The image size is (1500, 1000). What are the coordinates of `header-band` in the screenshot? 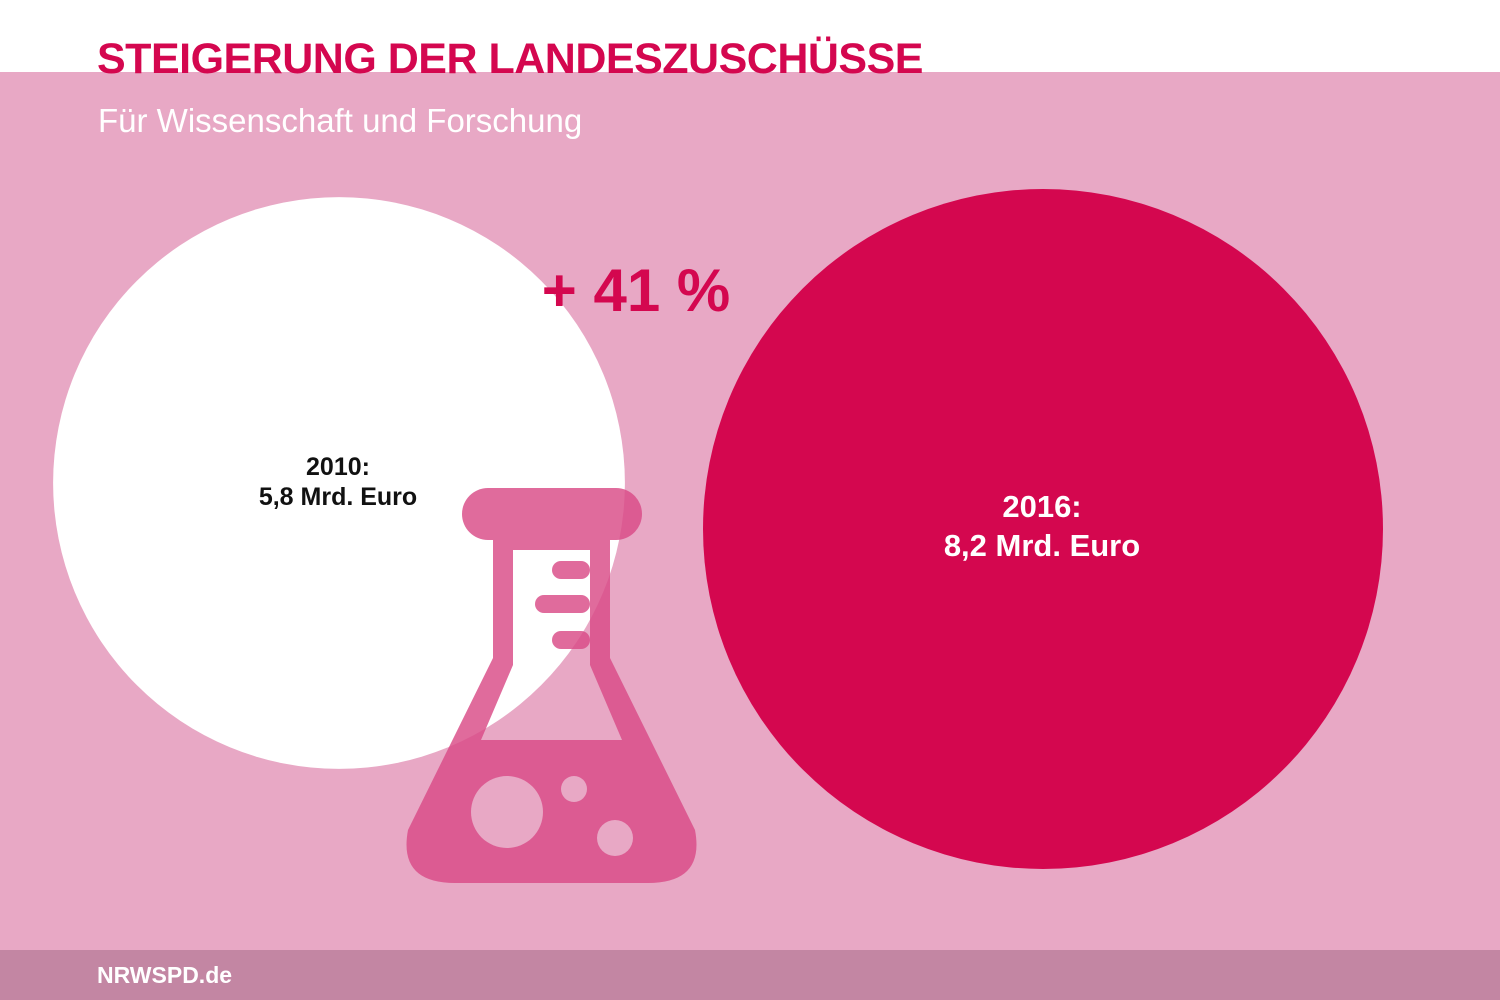 It's located at (750, 36).